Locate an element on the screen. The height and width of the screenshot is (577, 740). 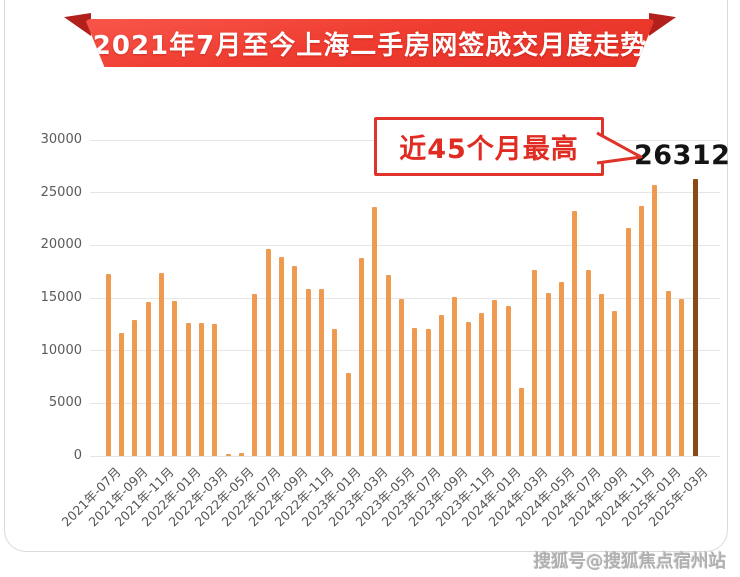
annotation-callout: 近45个月最高 is located at coordinates (489, 146).